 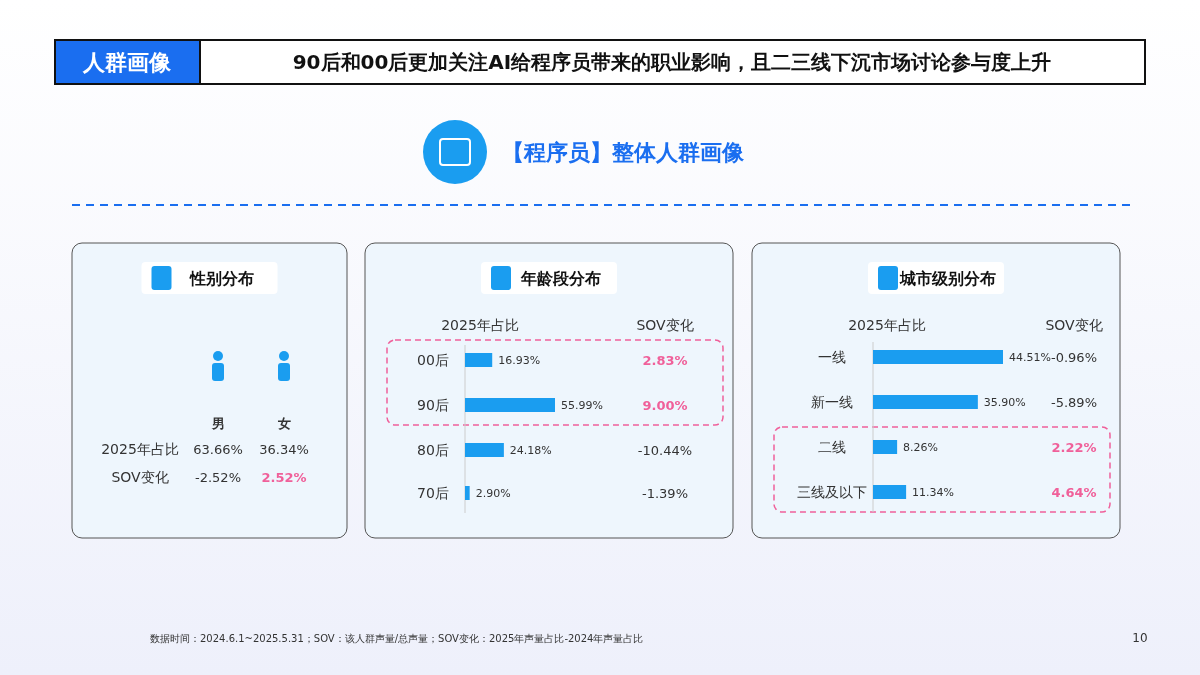 What do you see at coordinates (665, 360) in the screenshot?
I see `data-label: 2.83%` at bounding box center [665, 360].